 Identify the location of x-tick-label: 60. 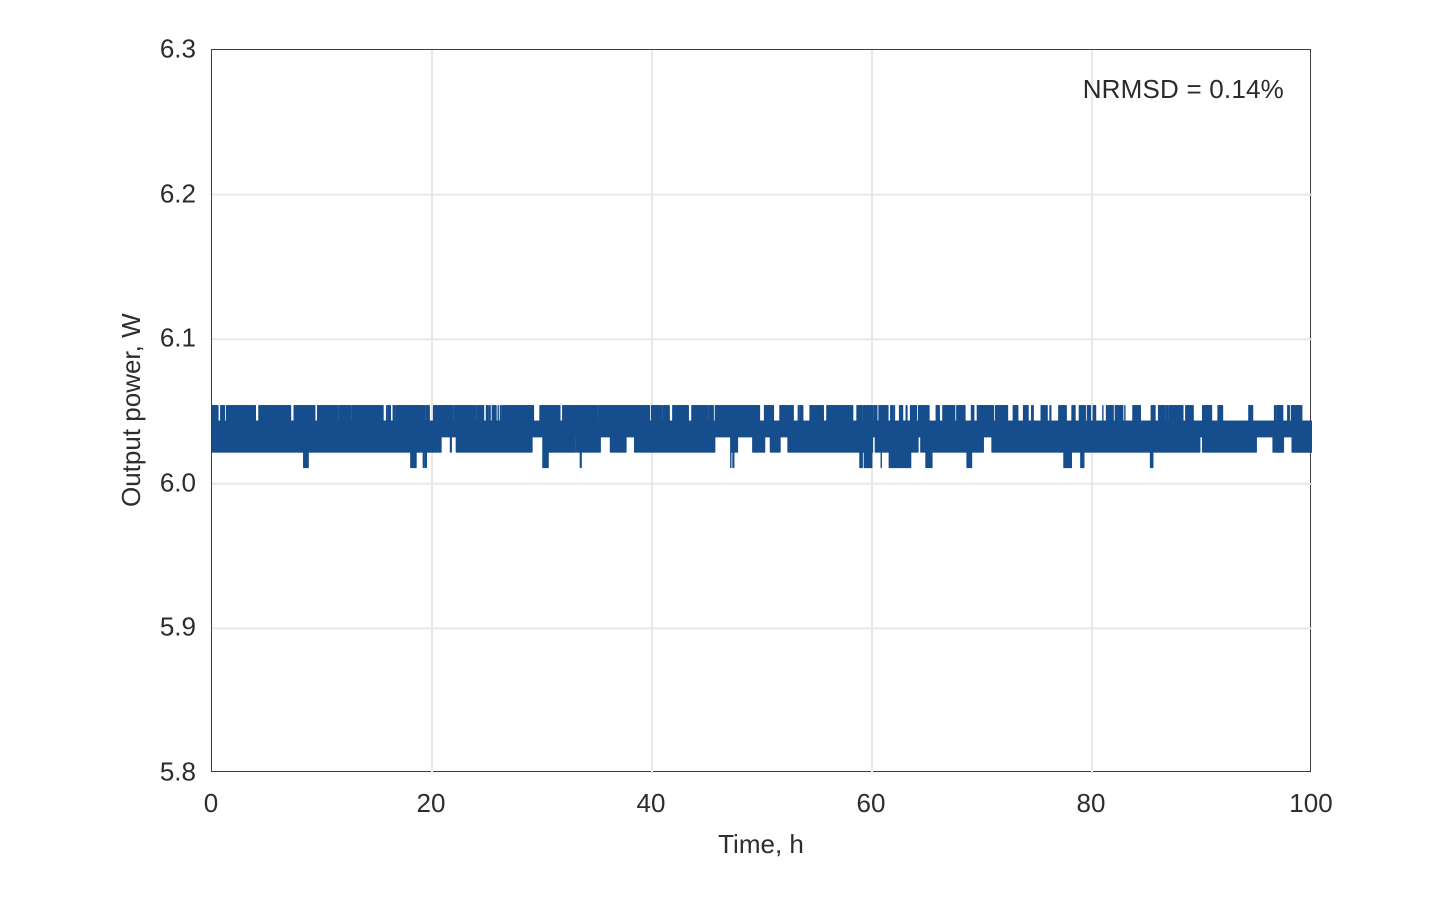
(871, 803).